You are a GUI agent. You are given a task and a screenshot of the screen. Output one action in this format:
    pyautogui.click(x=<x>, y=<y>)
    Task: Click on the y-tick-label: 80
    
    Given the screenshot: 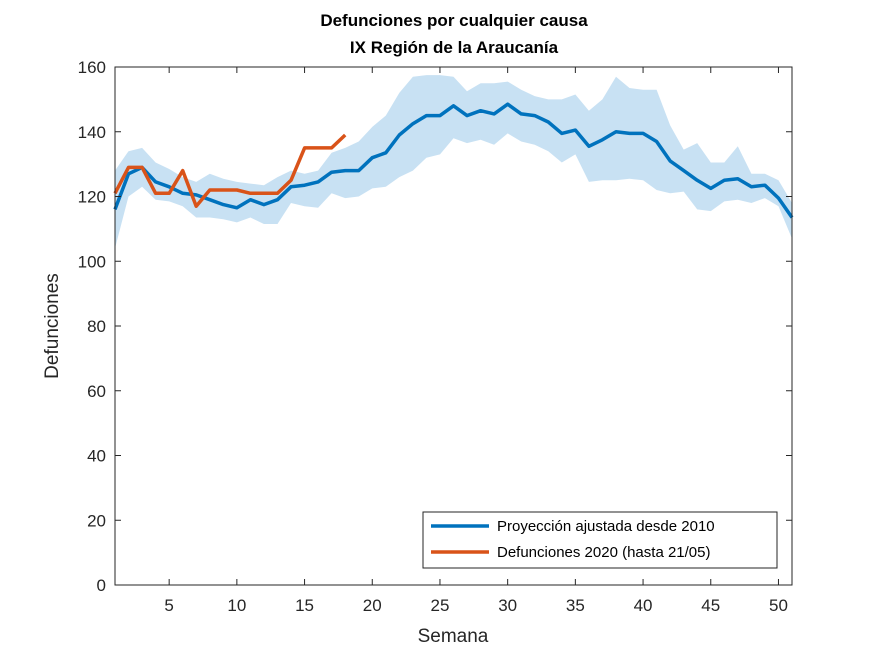 What is the action you would take?
    pyautogui.click(x=96, y=326)
    